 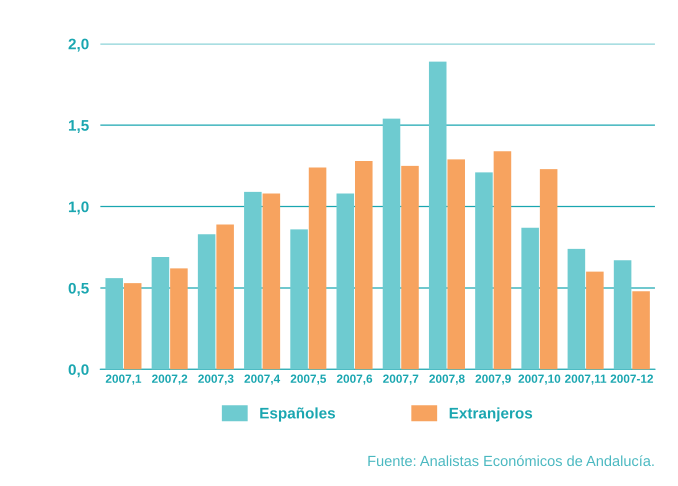 I want to click on x-tick-label: 2007-12, so click(x=632, y=378).